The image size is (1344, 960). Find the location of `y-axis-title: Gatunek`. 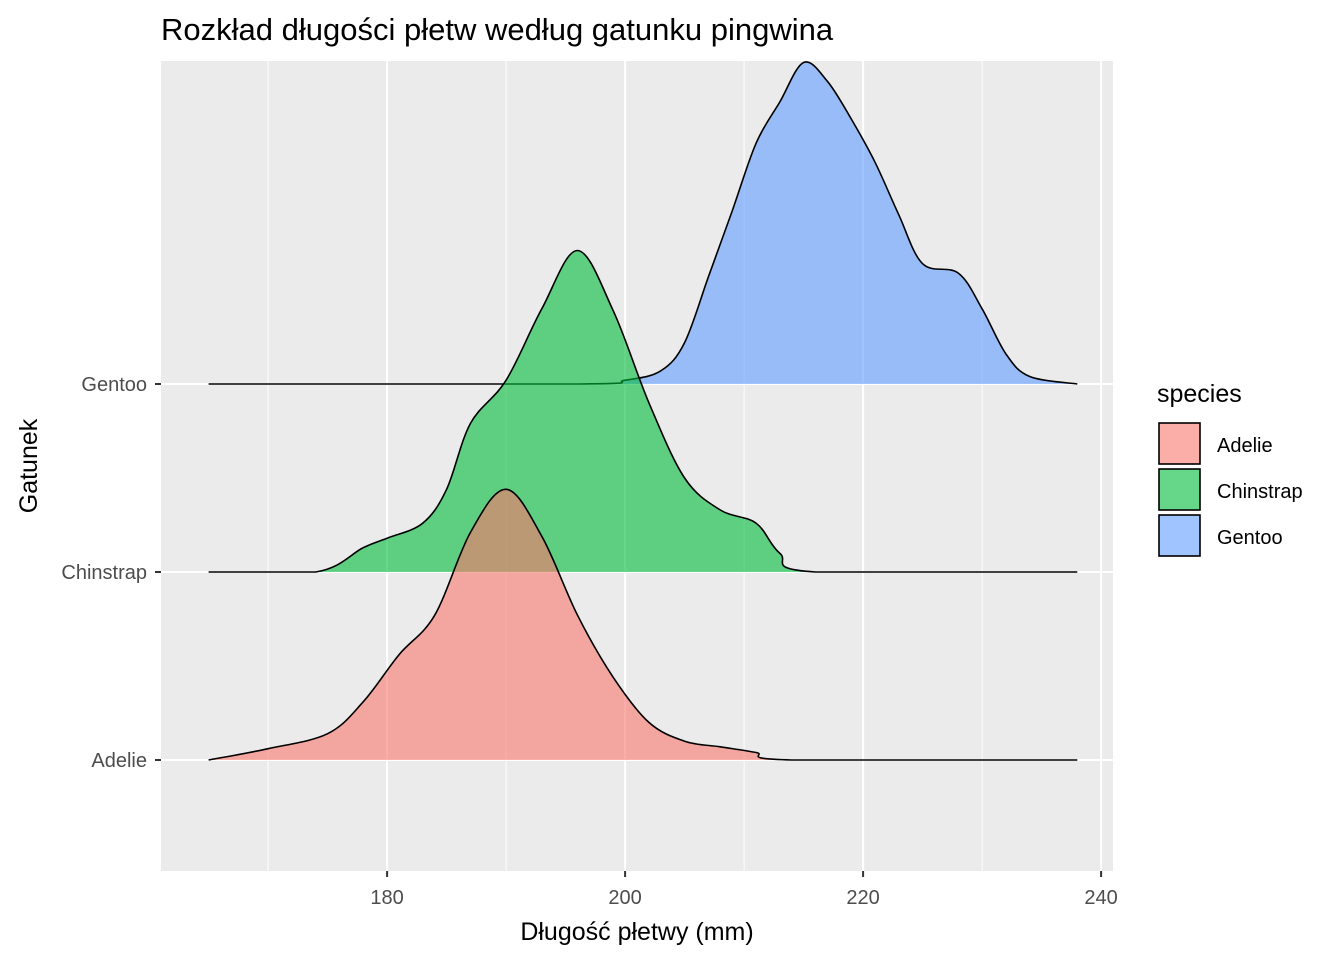

y-axis-title: Gatunek is located at coordinates (29, 465).